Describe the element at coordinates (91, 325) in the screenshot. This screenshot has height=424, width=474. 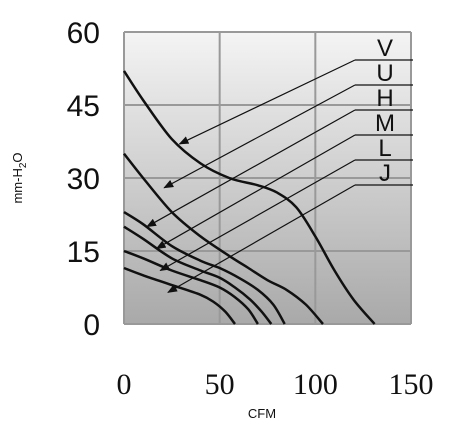
I see `y-tick-label: 0` at that location.